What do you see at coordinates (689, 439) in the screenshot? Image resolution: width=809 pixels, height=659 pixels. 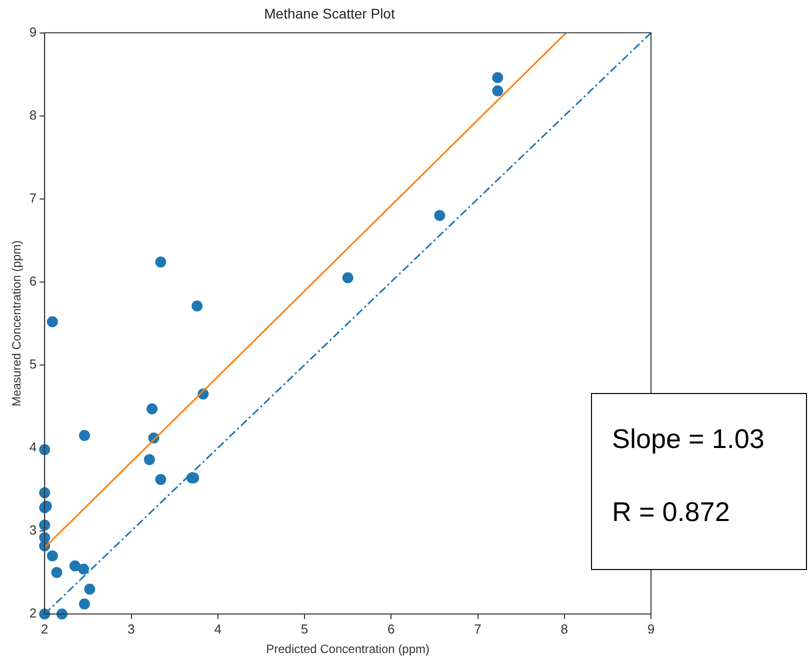 I see `annotation: Slope = 1.03` at bounding box center [689, 439].